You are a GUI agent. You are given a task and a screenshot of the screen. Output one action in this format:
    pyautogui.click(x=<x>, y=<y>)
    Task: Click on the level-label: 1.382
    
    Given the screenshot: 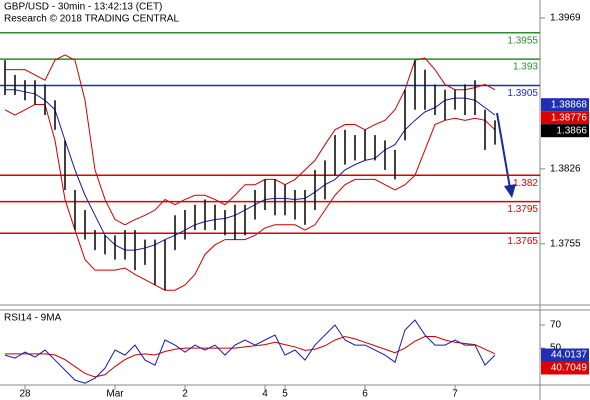 What is the action you would take?
    pyautogui.click(x=525, y=183)
    